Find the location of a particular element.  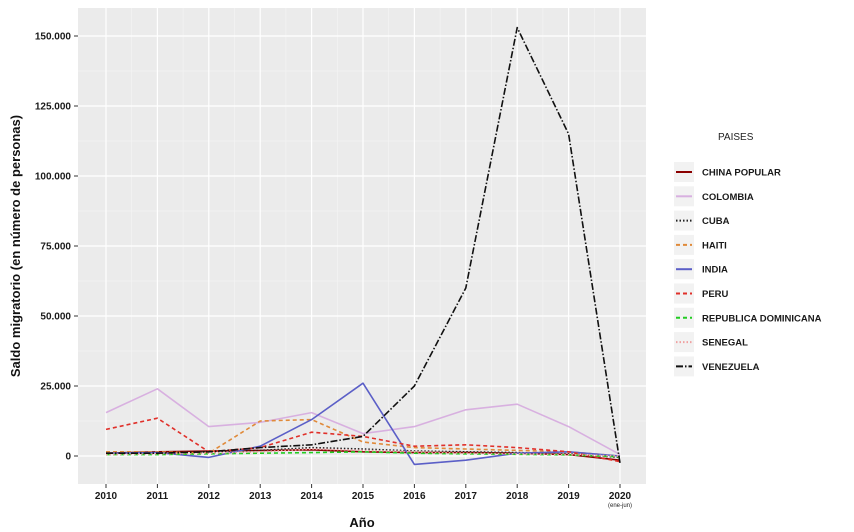

y-tick-label: 0 is located at coordinates (68, 457).